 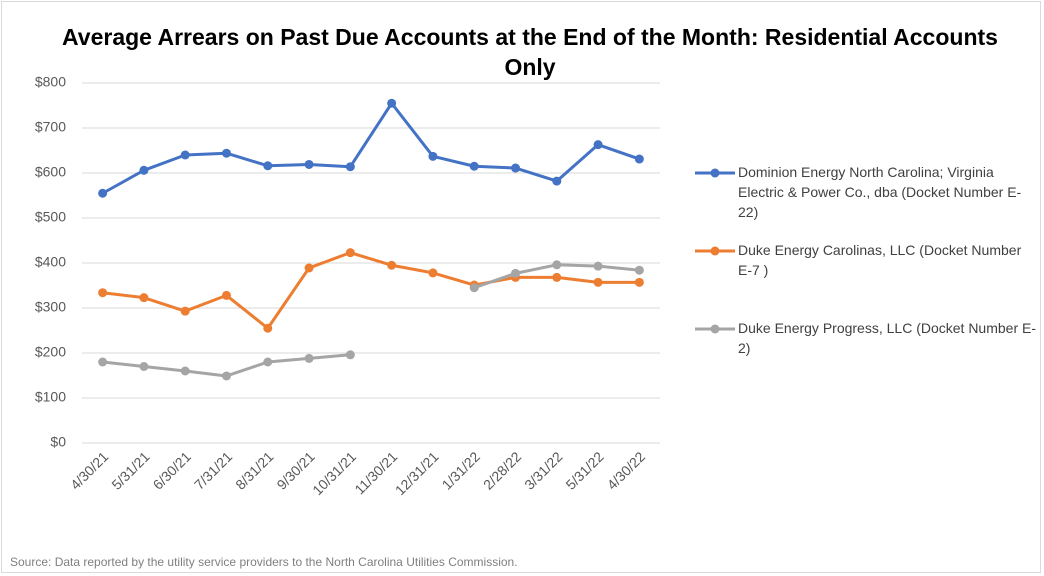 What do you see at coordinates (626, 470) in the screenshot?
I see `x-tick-label: 4/30/22` at bounding box center [626, 470].